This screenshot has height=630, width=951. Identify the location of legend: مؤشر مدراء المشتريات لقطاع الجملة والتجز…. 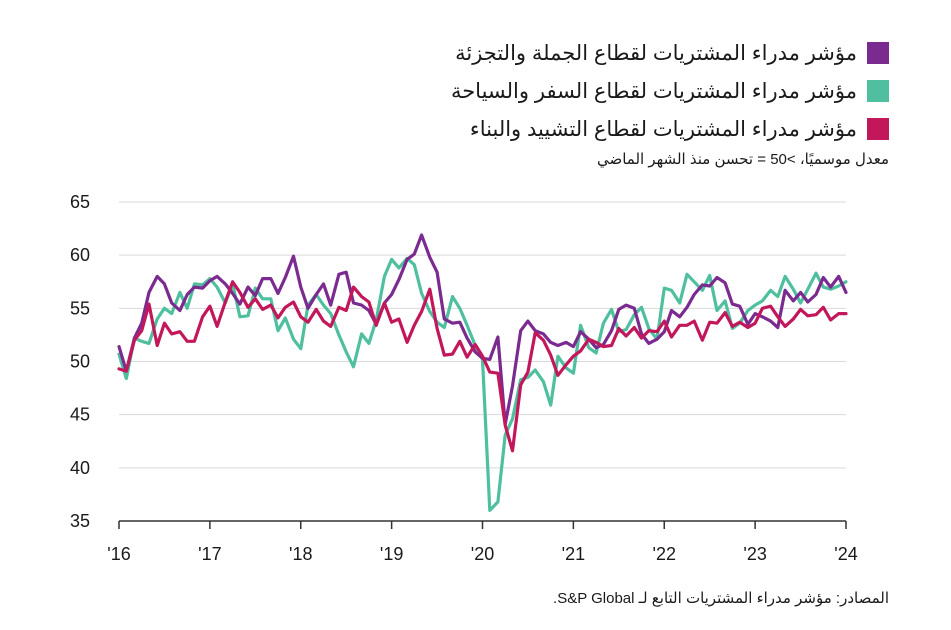
(670, 91).